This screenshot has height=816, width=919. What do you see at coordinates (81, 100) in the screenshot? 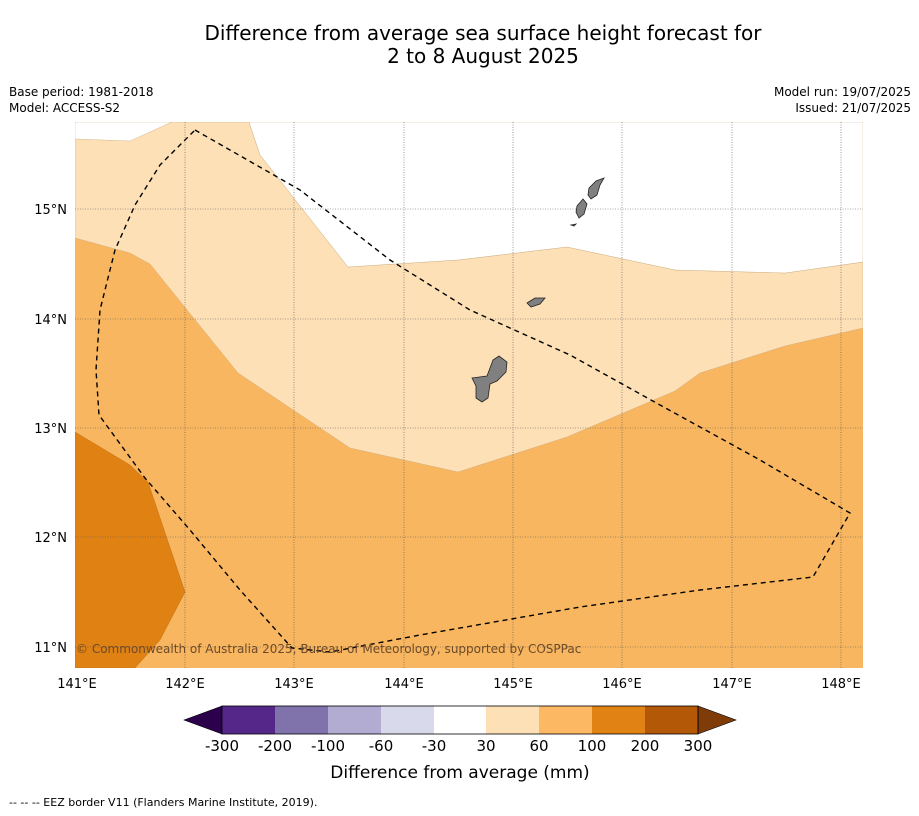
I see `meta-left: Base period: 1981-2018 Model: ACCESS-S2` at bounding box center [81, 100].